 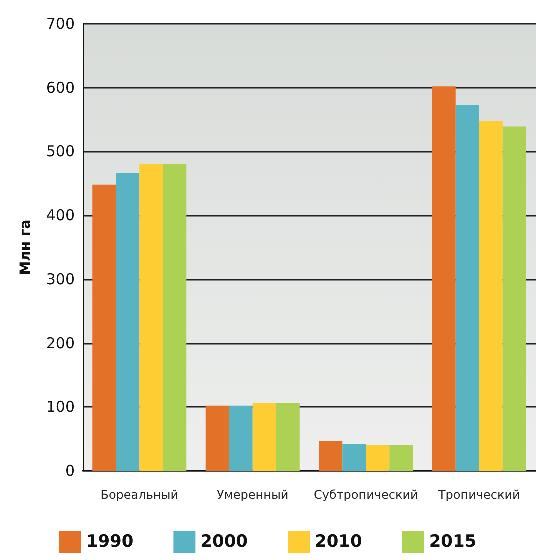 What do you see at coordinates (26, 248) in the screenshot?
I see `y-axis-title: Млн га` at bounding box center [26, 248].